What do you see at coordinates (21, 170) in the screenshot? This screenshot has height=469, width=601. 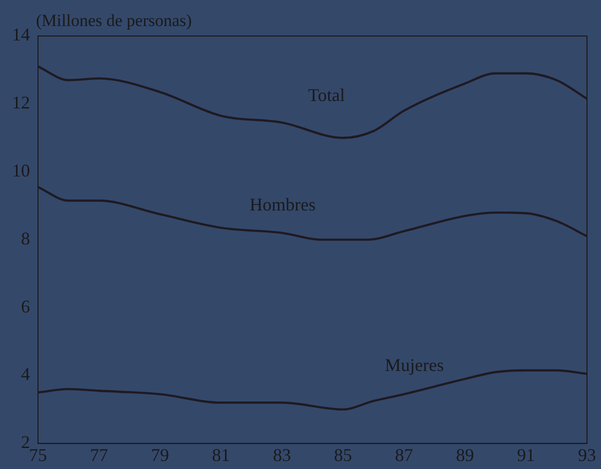 I see `y-tick-label: 10` at bounding box center [21, 170].